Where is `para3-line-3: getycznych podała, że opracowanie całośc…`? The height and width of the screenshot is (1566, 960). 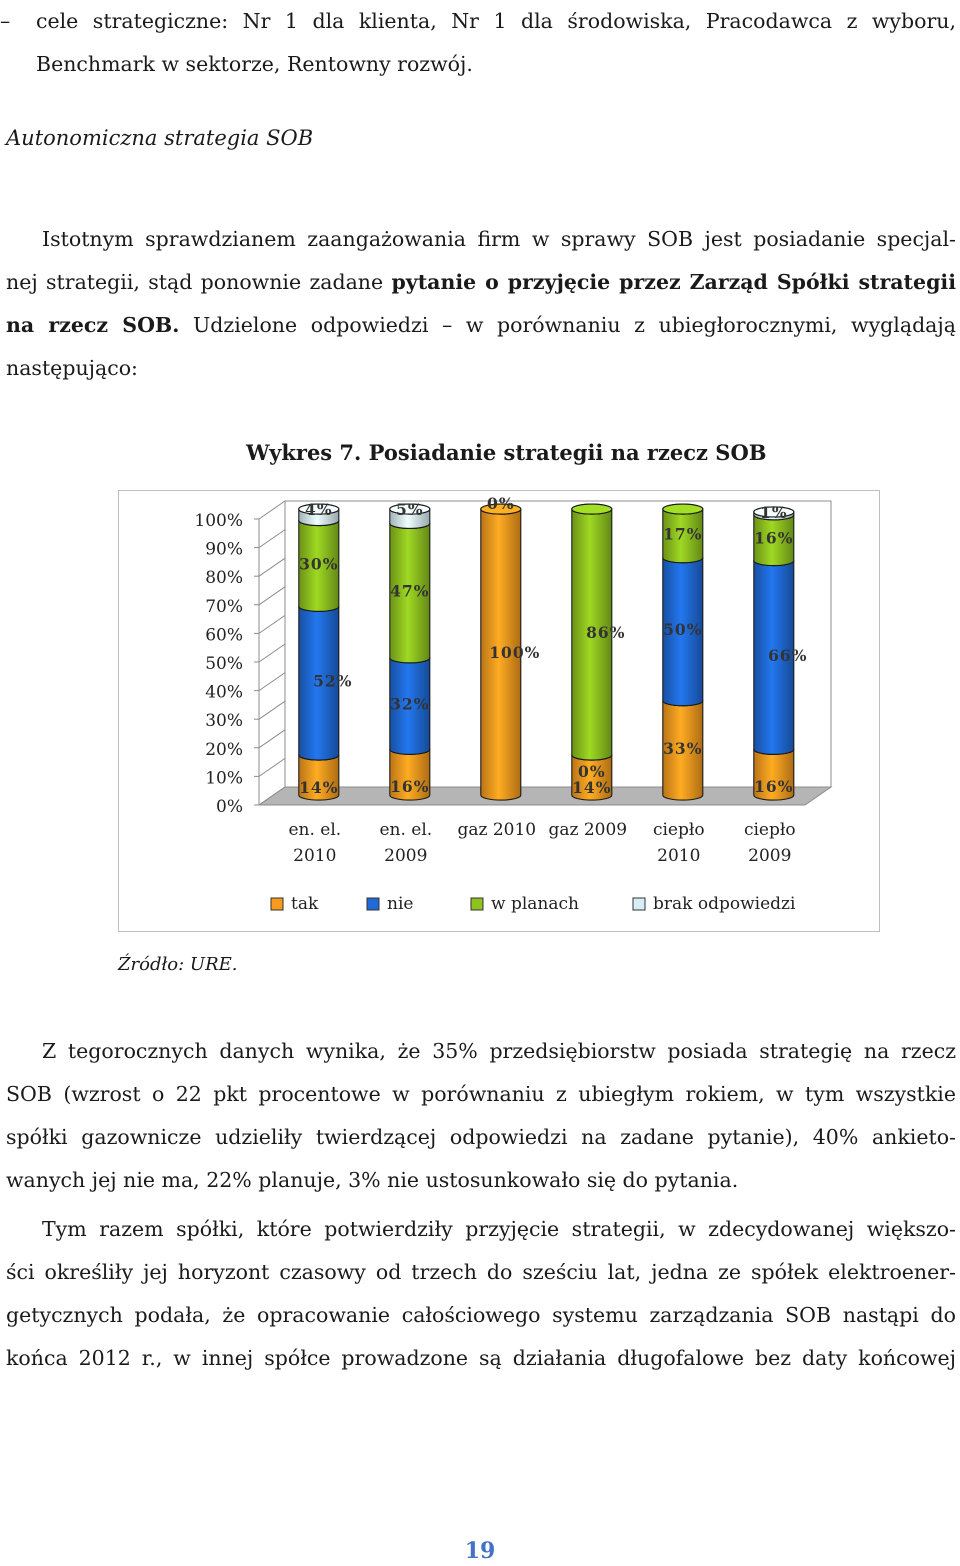
para3-line-3: getycznych podała, że opracowanie całośc… is located at coordinates (481, 1315).